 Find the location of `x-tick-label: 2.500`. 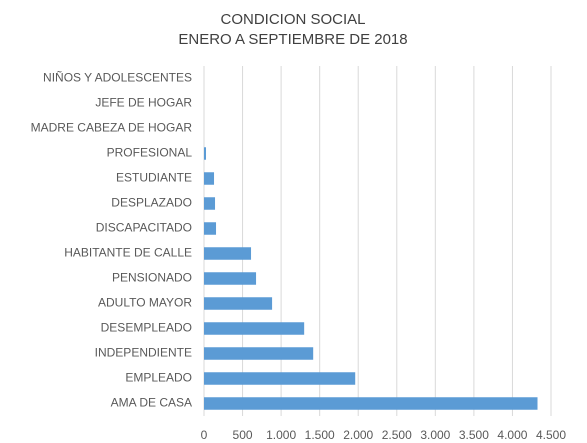

x-tick-label: 2.500 is located at coordinates (397, 435).